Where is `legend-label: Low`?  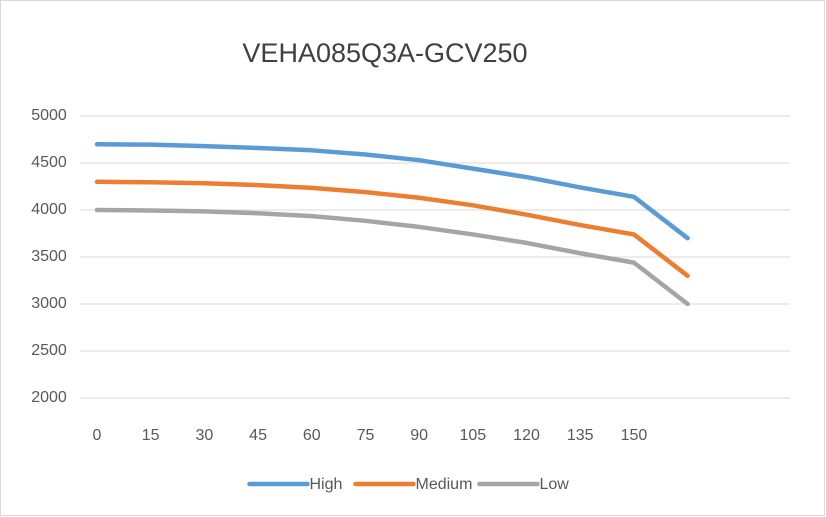
legend-label: Low is located at coordinates (555, 484).